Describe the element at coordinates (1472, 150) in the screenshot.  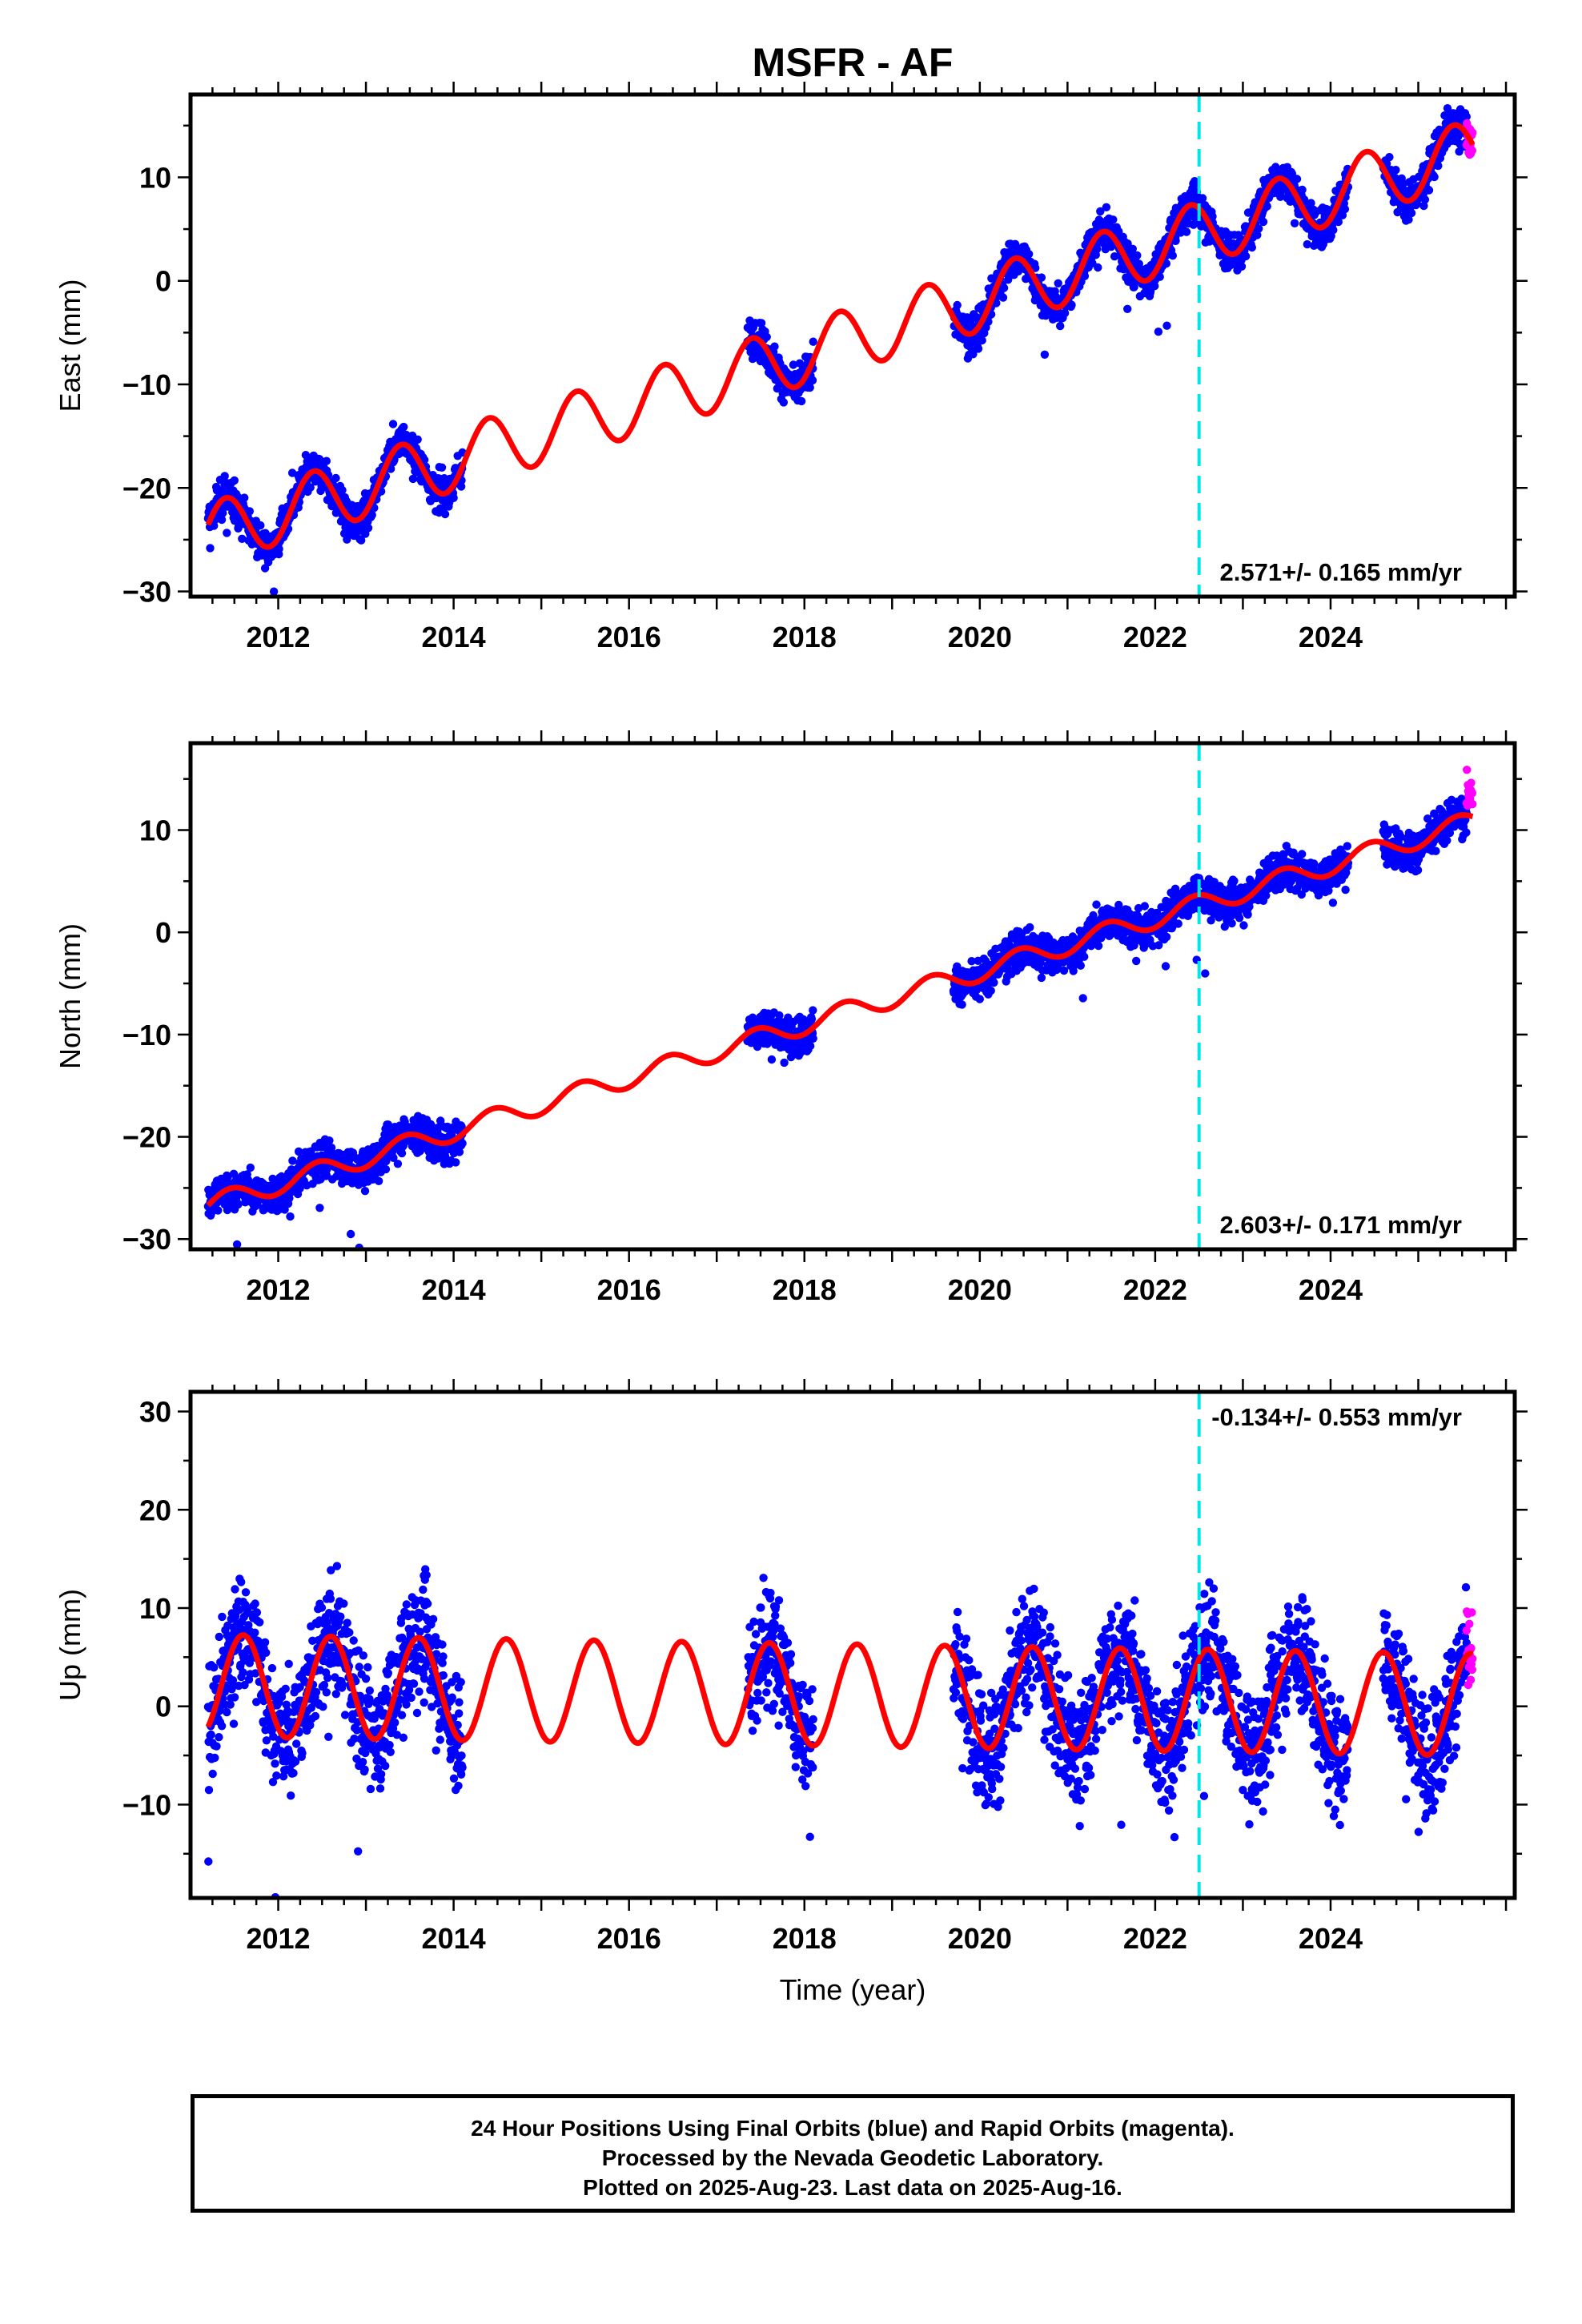
I see `rapid-point` at that location.